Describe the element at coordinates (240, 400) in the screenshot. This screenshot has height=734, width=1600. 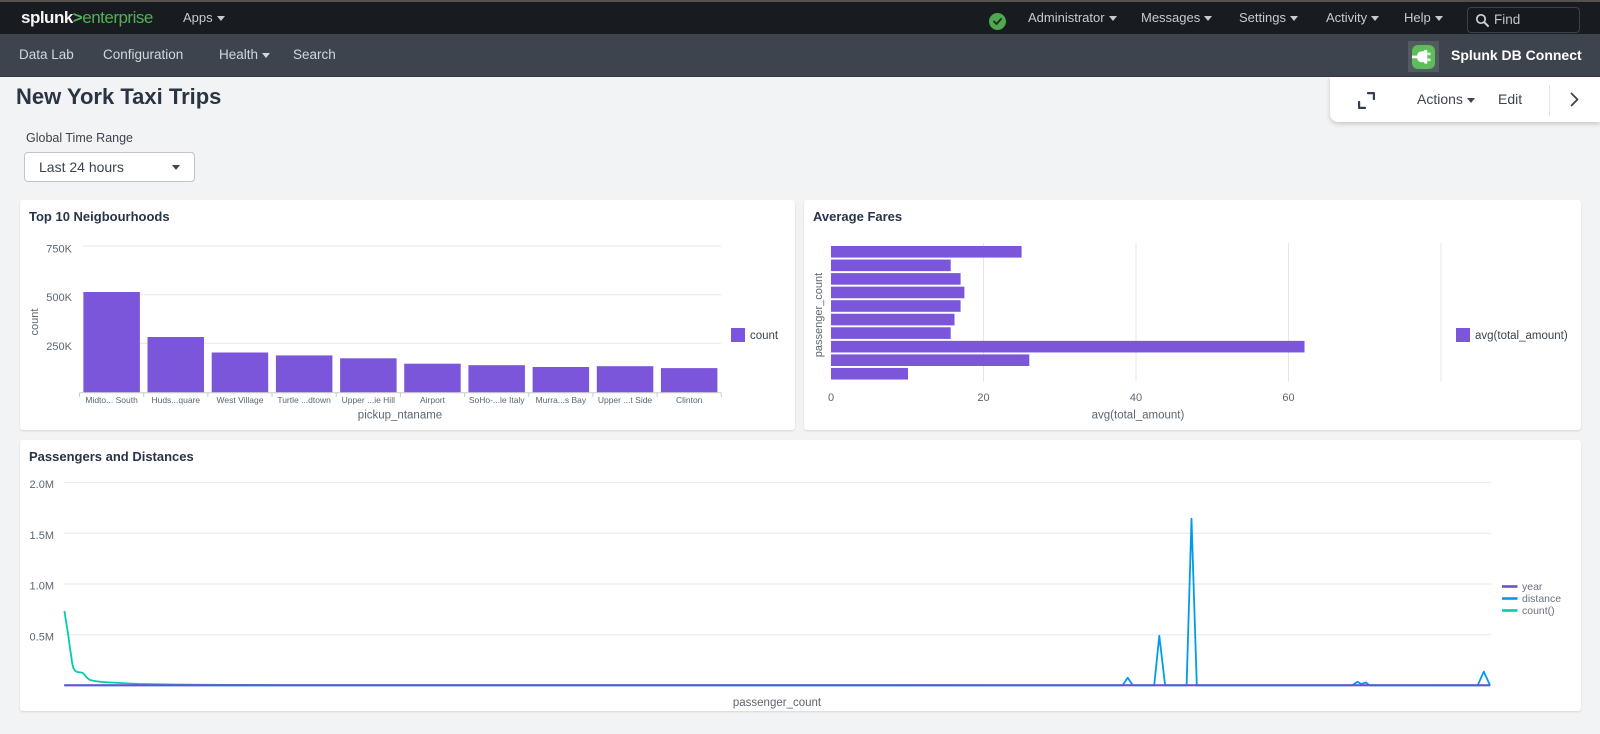
I see `svg-text: West Village` at that location.